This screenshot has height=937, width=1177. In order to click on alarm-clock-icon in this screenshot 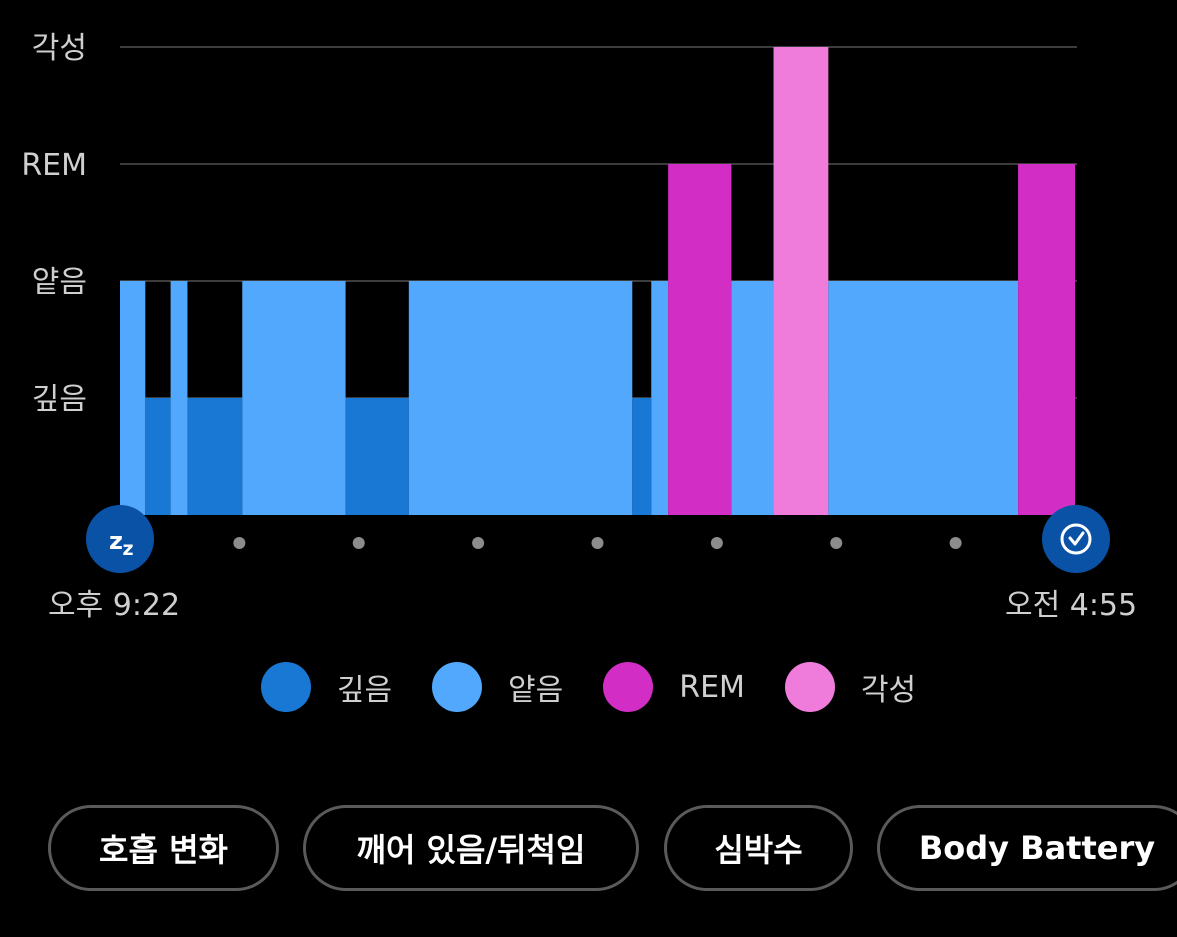, I will do `click(1076, 539)`.